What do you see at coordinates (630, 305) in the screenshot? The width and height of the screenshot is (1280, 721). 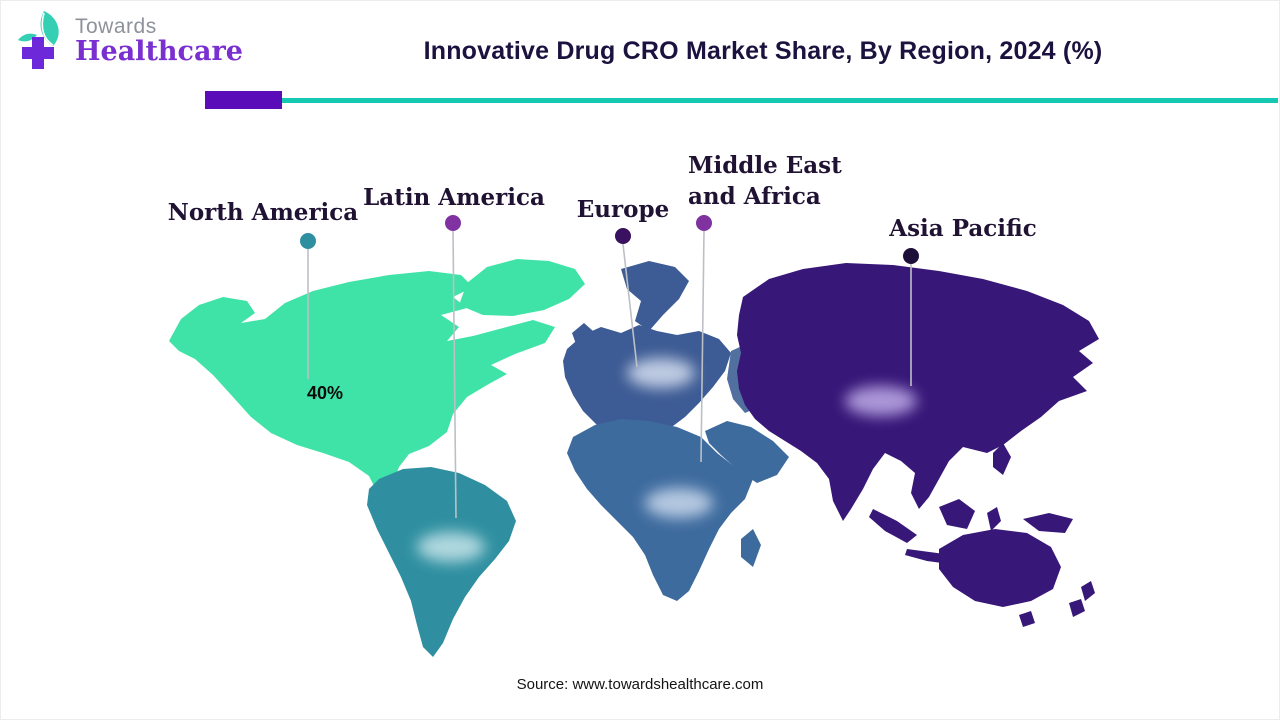 I see `leader-europe` at bounding box center [630, 305].